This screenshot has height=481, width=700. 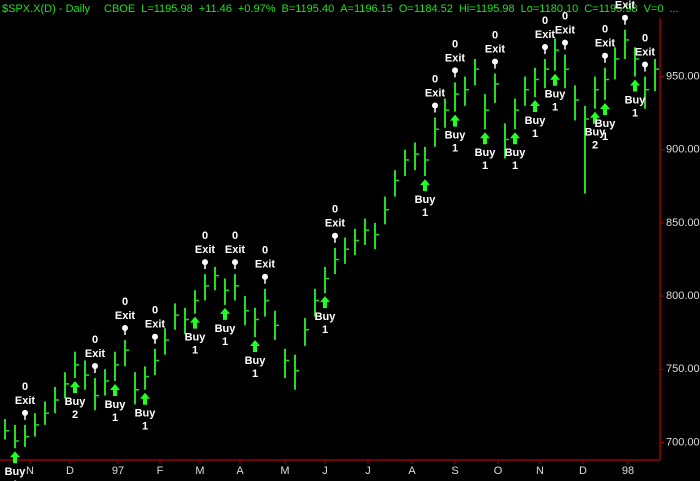 I want to click on x-tick-label: F, so click(x=160, y=471).